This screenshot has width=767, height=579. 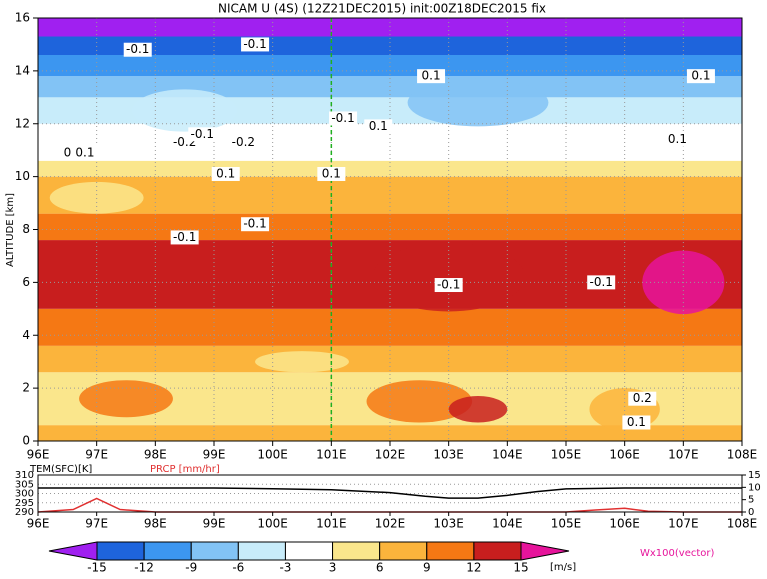 What do you see at coordinates (380, 568) in the screenshot?
I see `colorbar-label: 6` at bounding box center [380, 568].